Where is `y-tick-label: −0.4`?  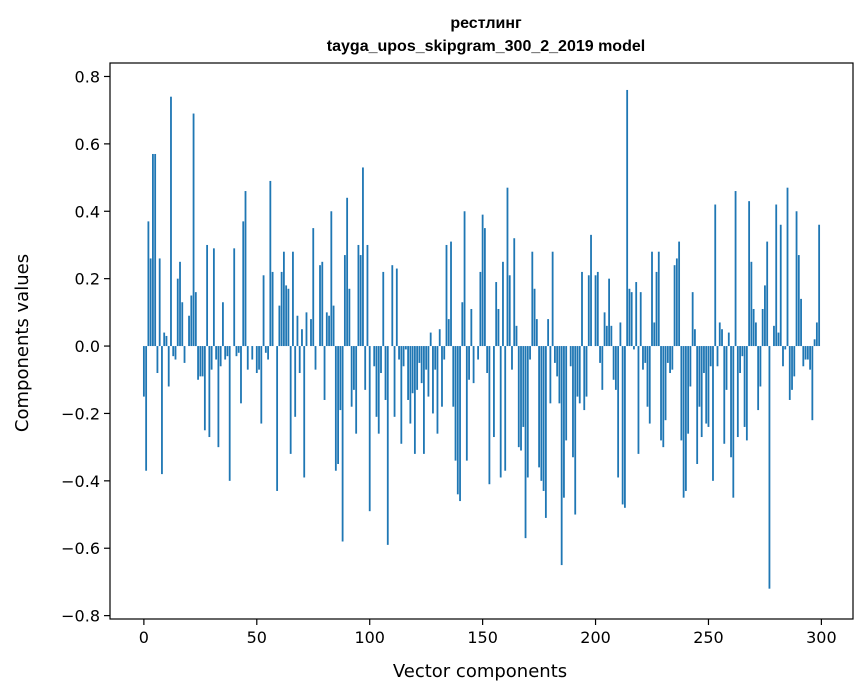
y-tick-label: −0.4 is located at coordinates (80, 481).